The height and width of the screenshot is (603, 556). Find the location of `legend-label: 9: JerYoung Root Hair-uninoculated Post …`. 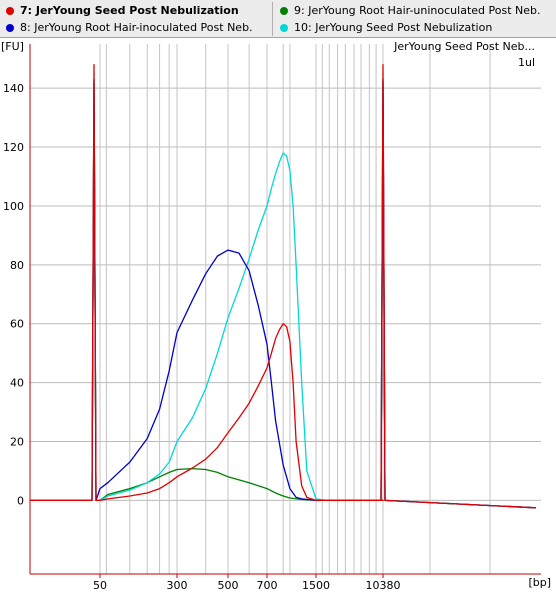

legend-label: 9: JerYoung Root Hair-uninoculated Post … is located at coordinates (417, 10).